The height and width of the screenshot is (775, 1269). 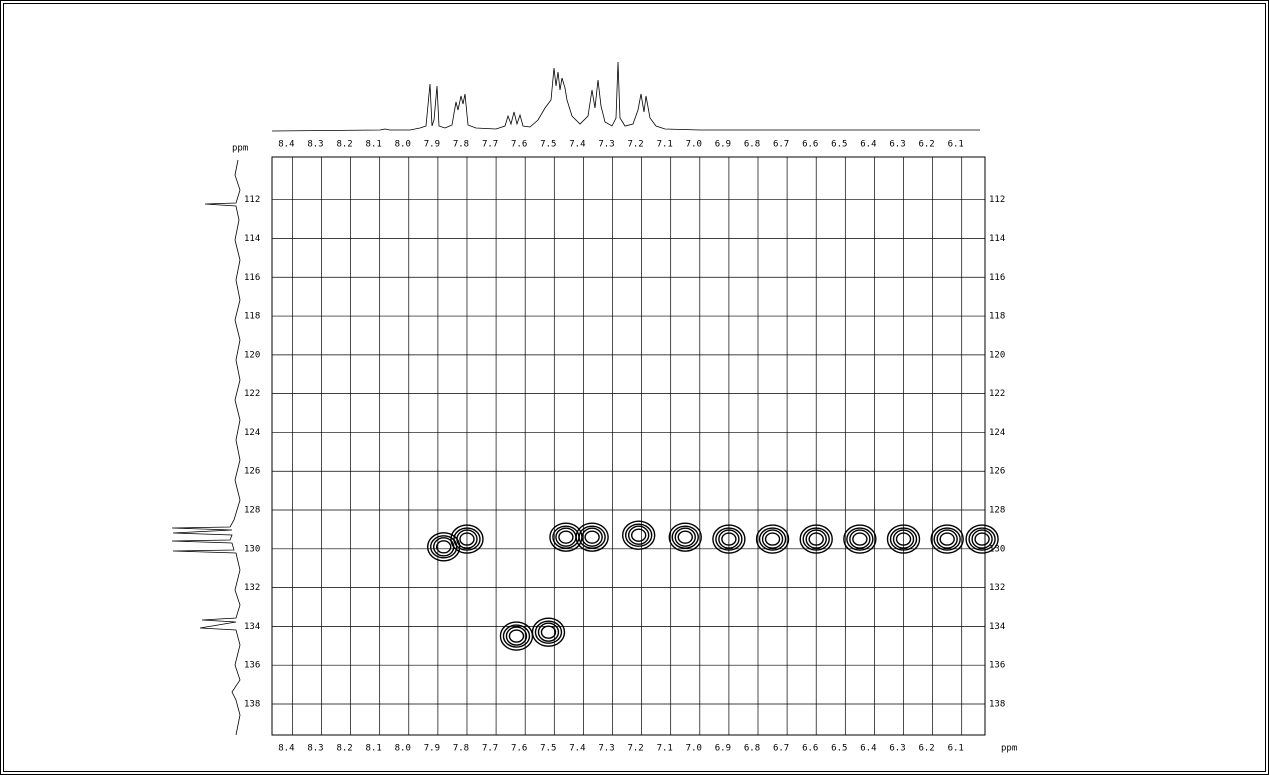 What do you see at coordinates (315, 145) in the screenshot?
I see `x-tick-label: 8.3` at bounding box center [315, 145].